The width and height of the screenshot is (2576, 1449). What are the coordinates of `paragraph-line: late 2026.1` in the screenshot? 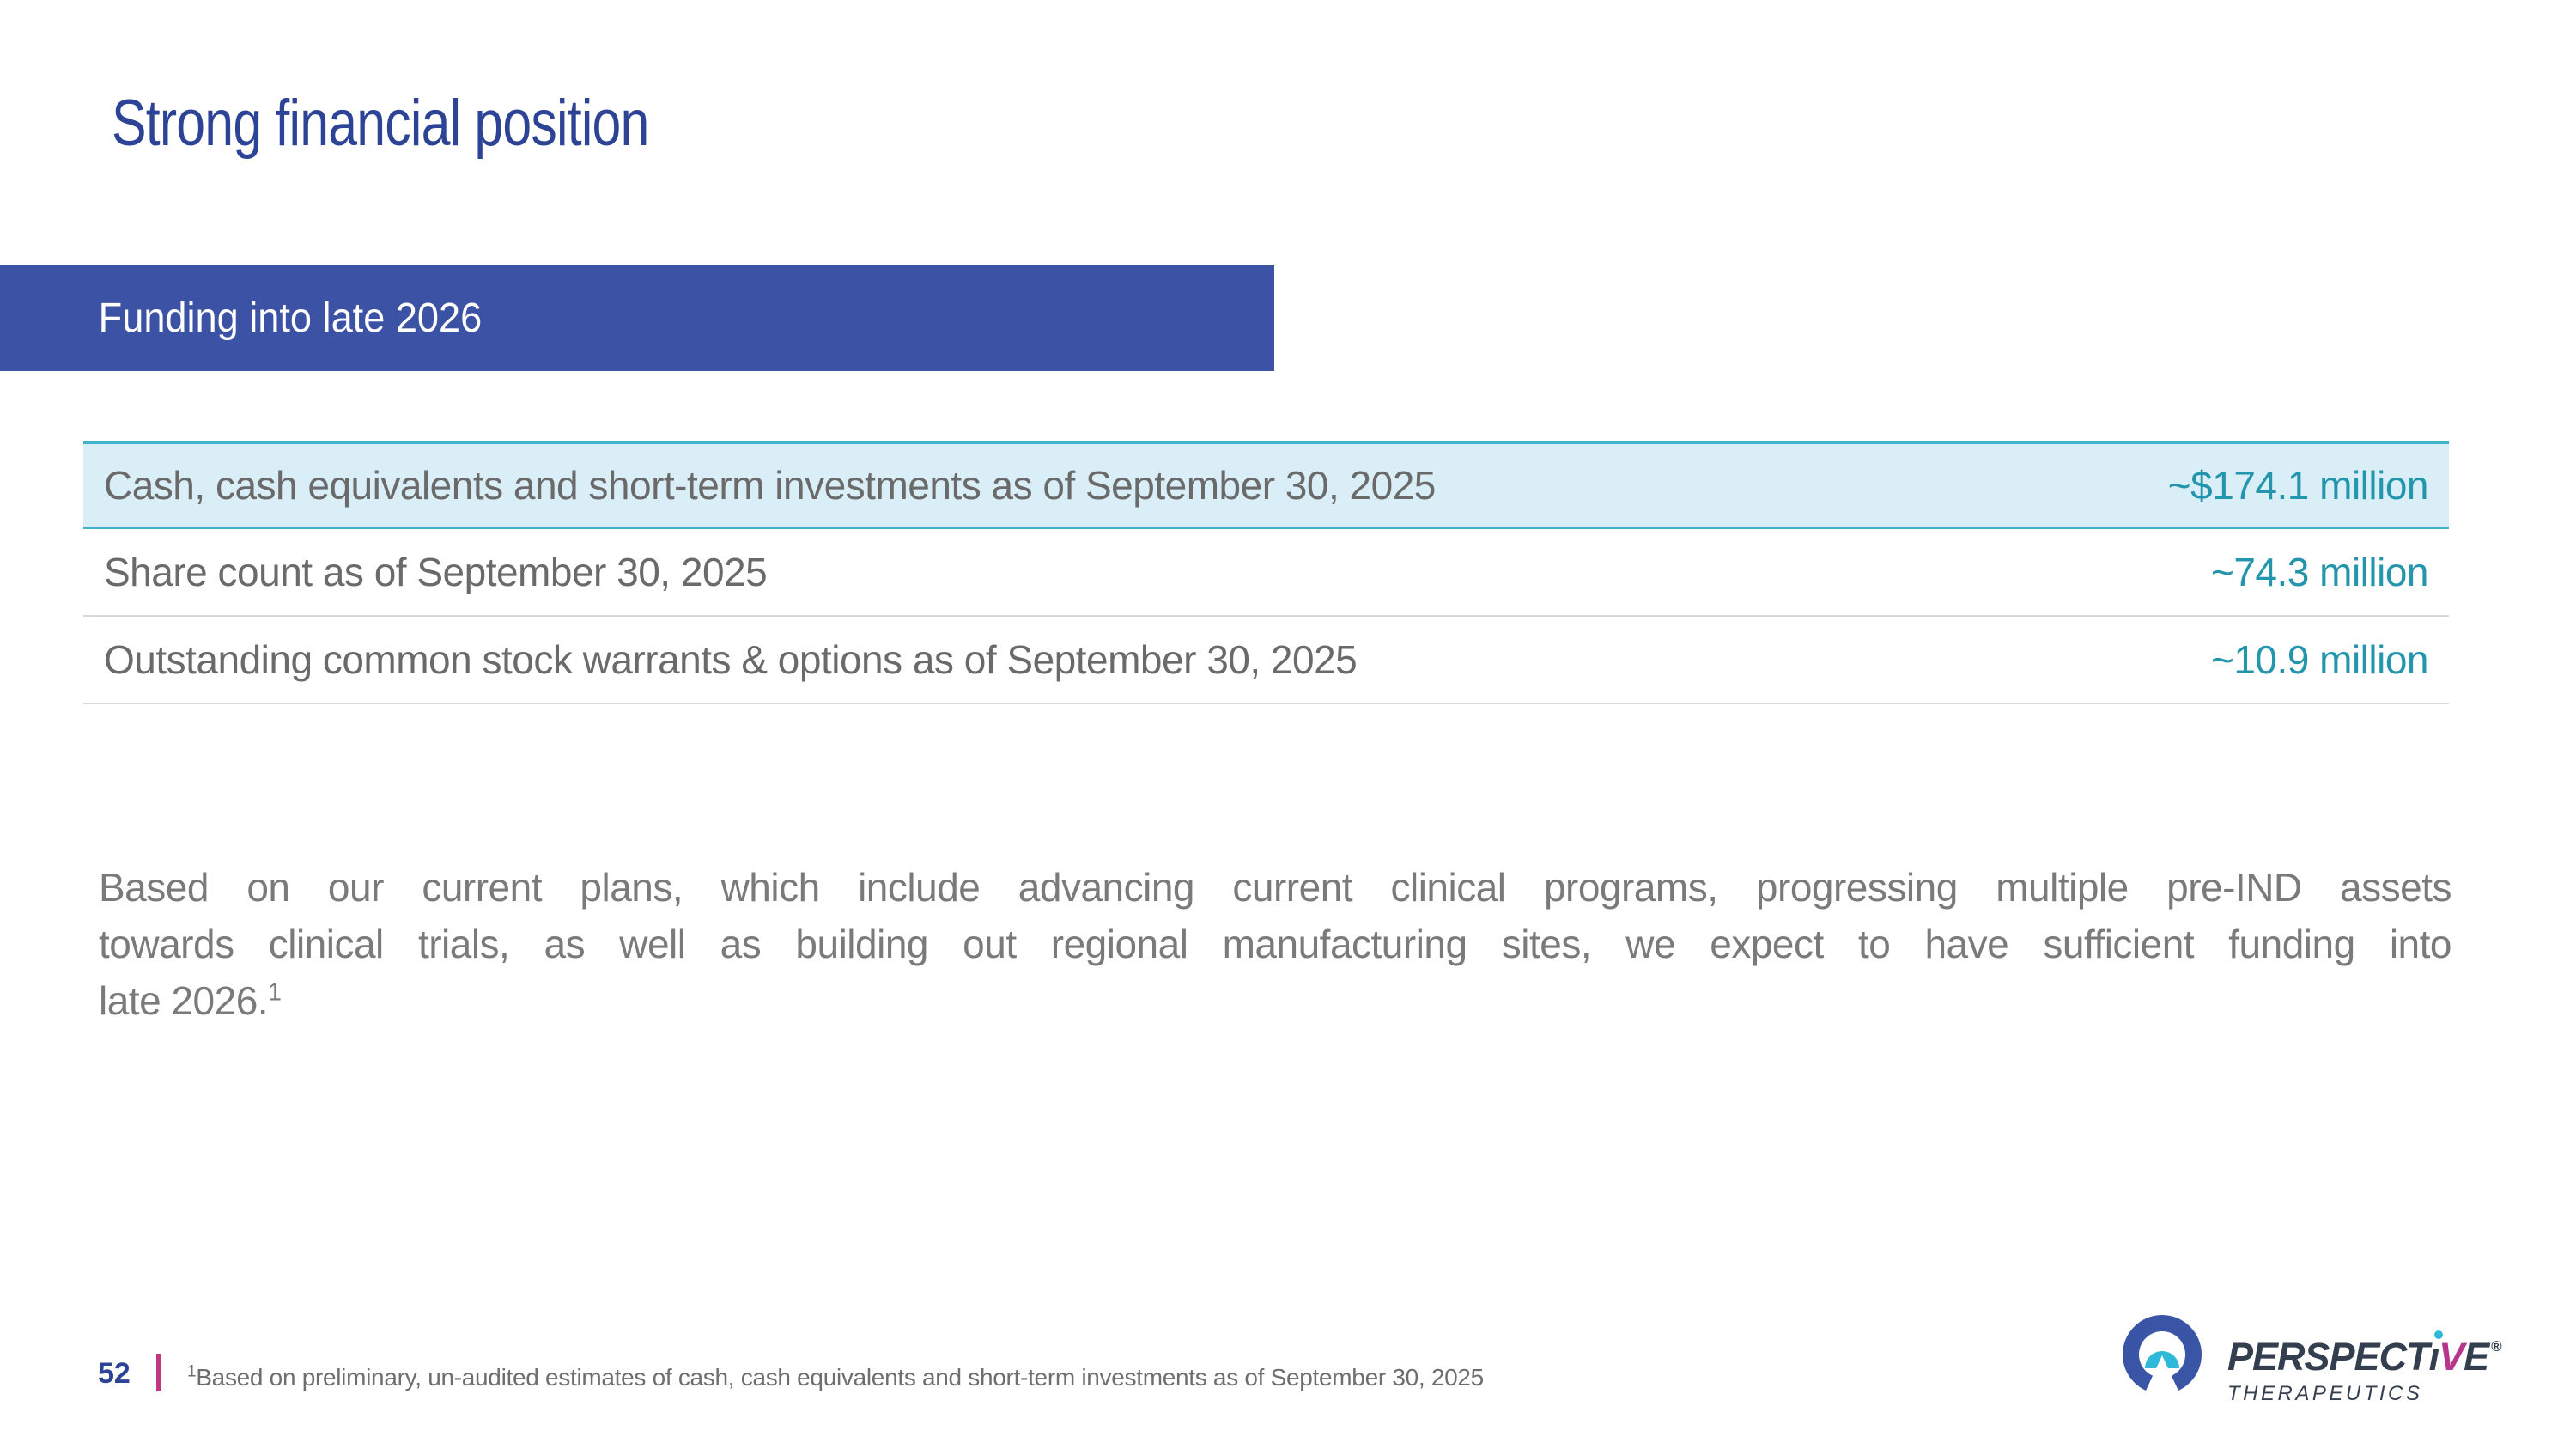 It's located at (1275, 1001).